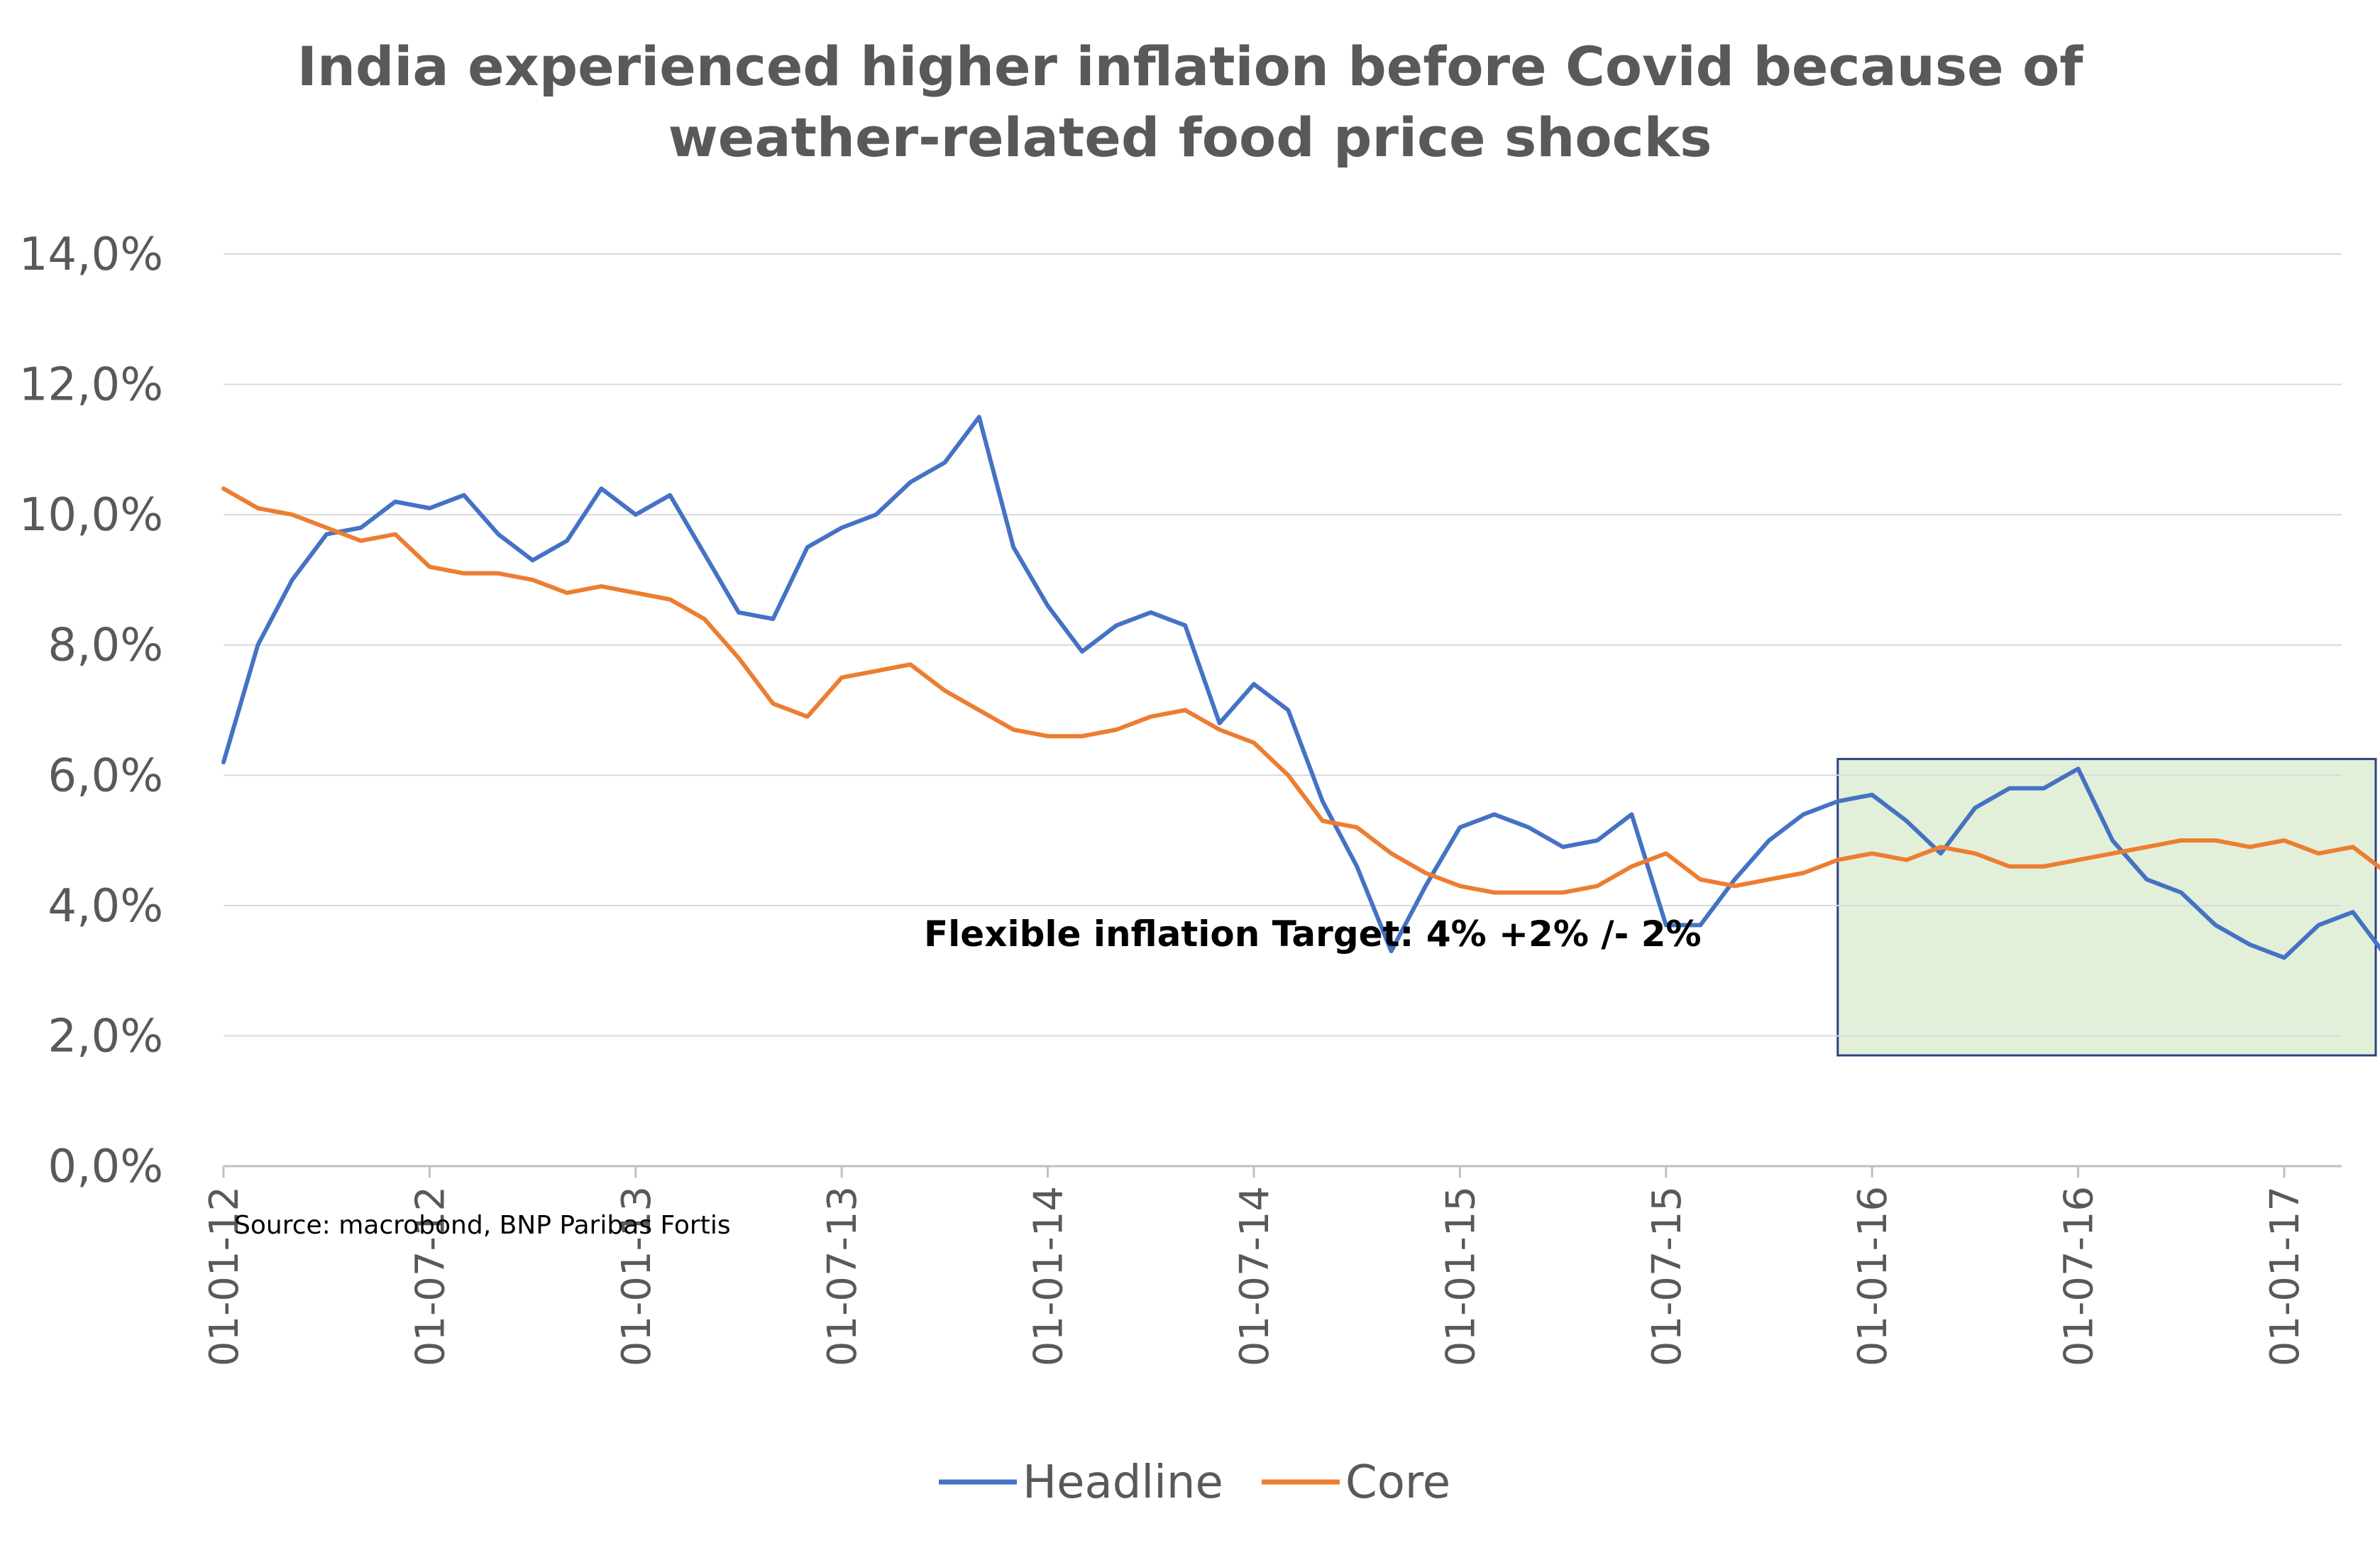 The width and height of the screenshot is (2380, 1548). What do you see at coordinates (91, 515) in the screenshot?
I see `y-tick-label: 10,0%` at bounding box center [91, 515].